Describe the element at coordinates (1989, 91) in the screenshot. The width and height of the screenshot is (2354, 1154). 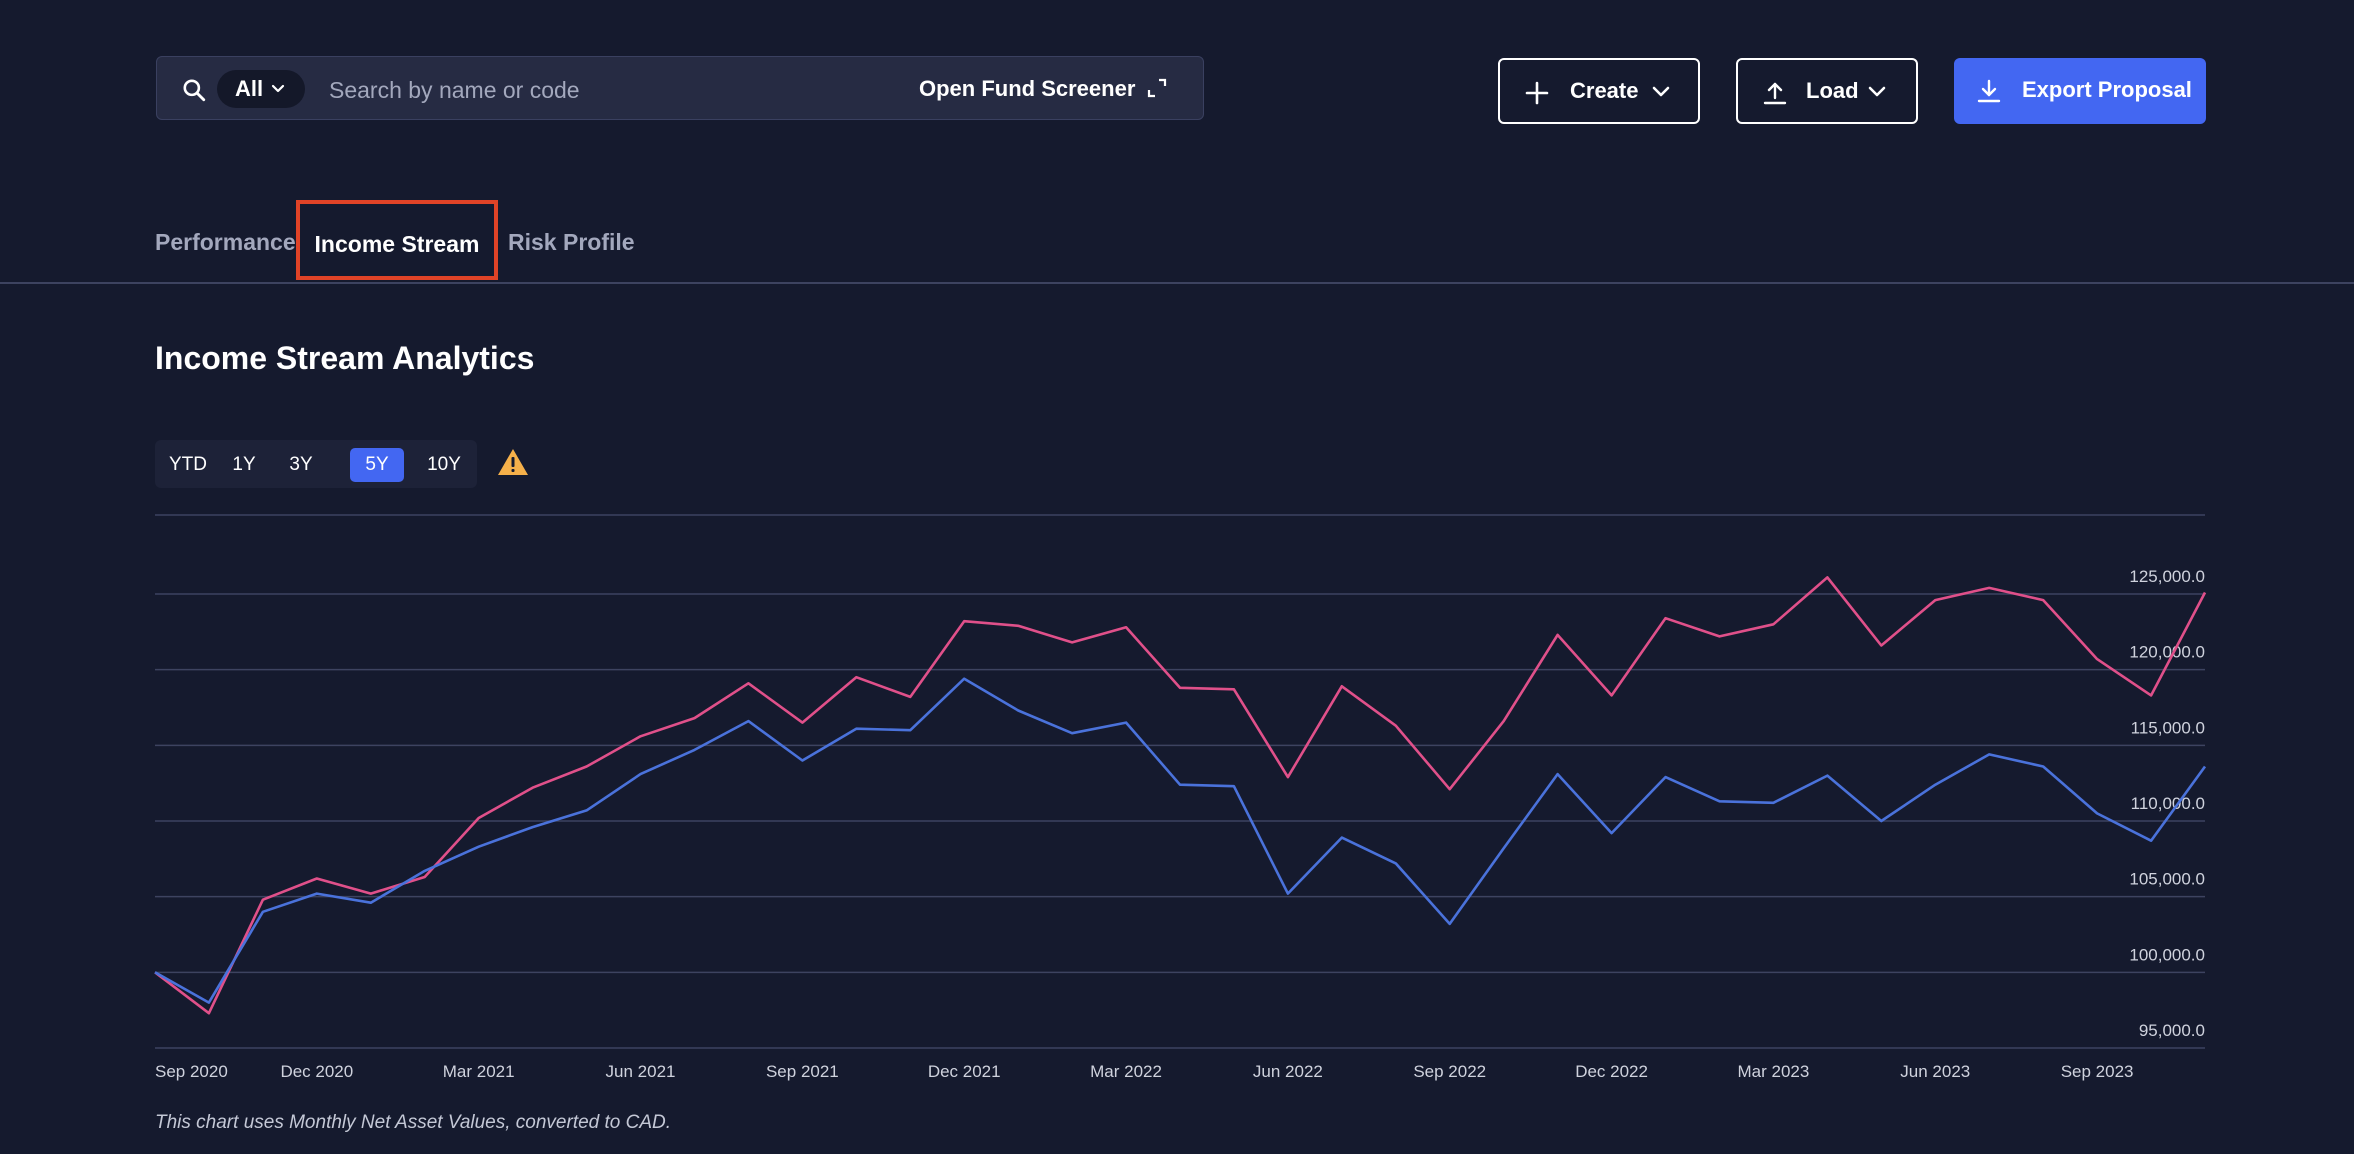
I see `download-icon` at that location.